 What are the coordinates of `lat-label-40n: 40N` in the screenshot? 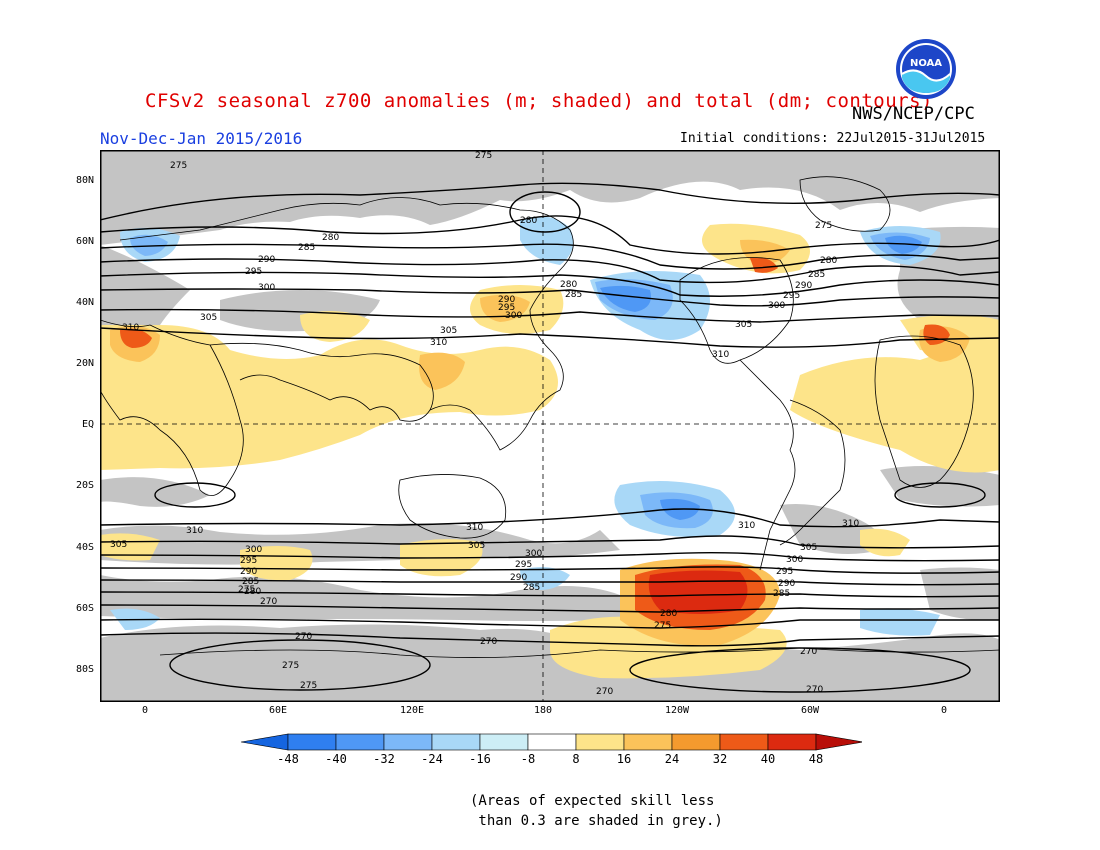 It's located at (84, 302).